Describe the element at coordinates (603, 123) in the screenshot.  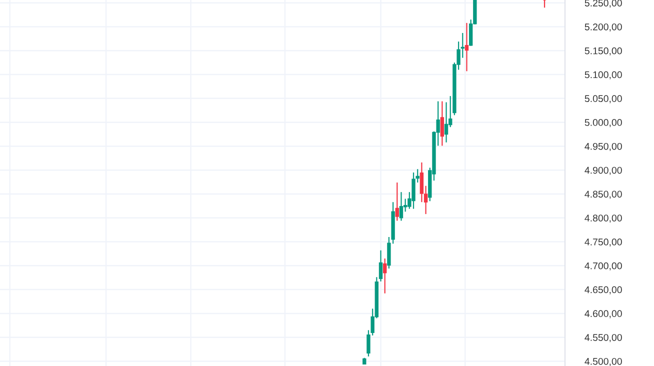
I see `y-tick-label: 5.000,00` at that location.